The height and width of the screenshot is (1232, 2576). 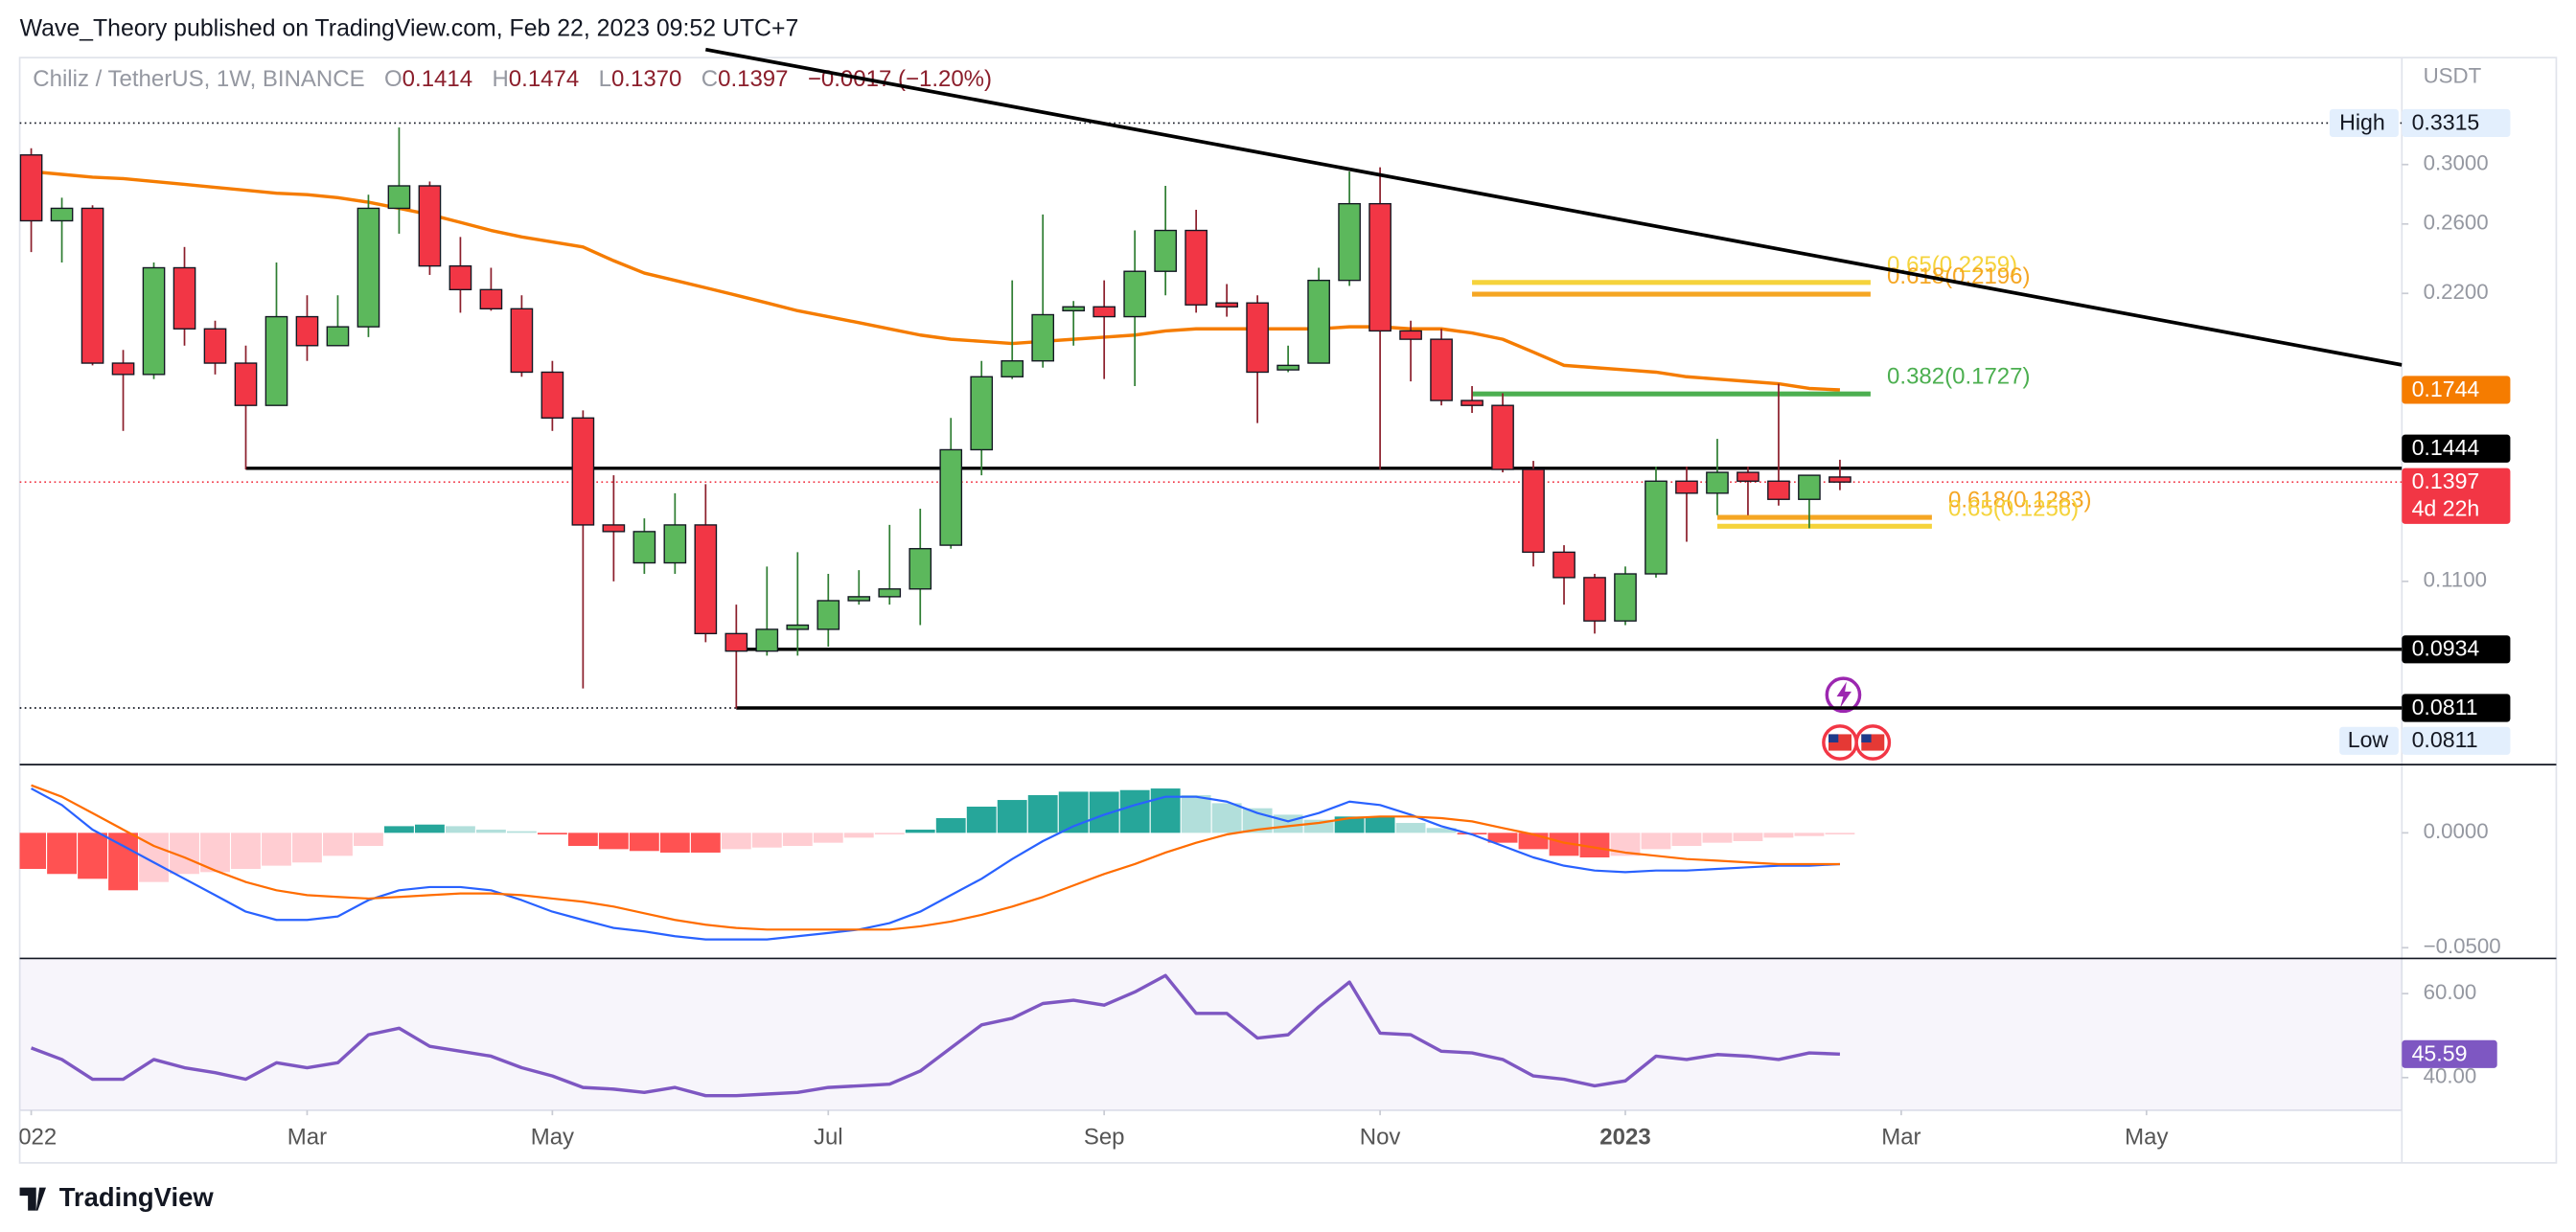 I want to click on level-value-box, so click(x=2456, y=649).